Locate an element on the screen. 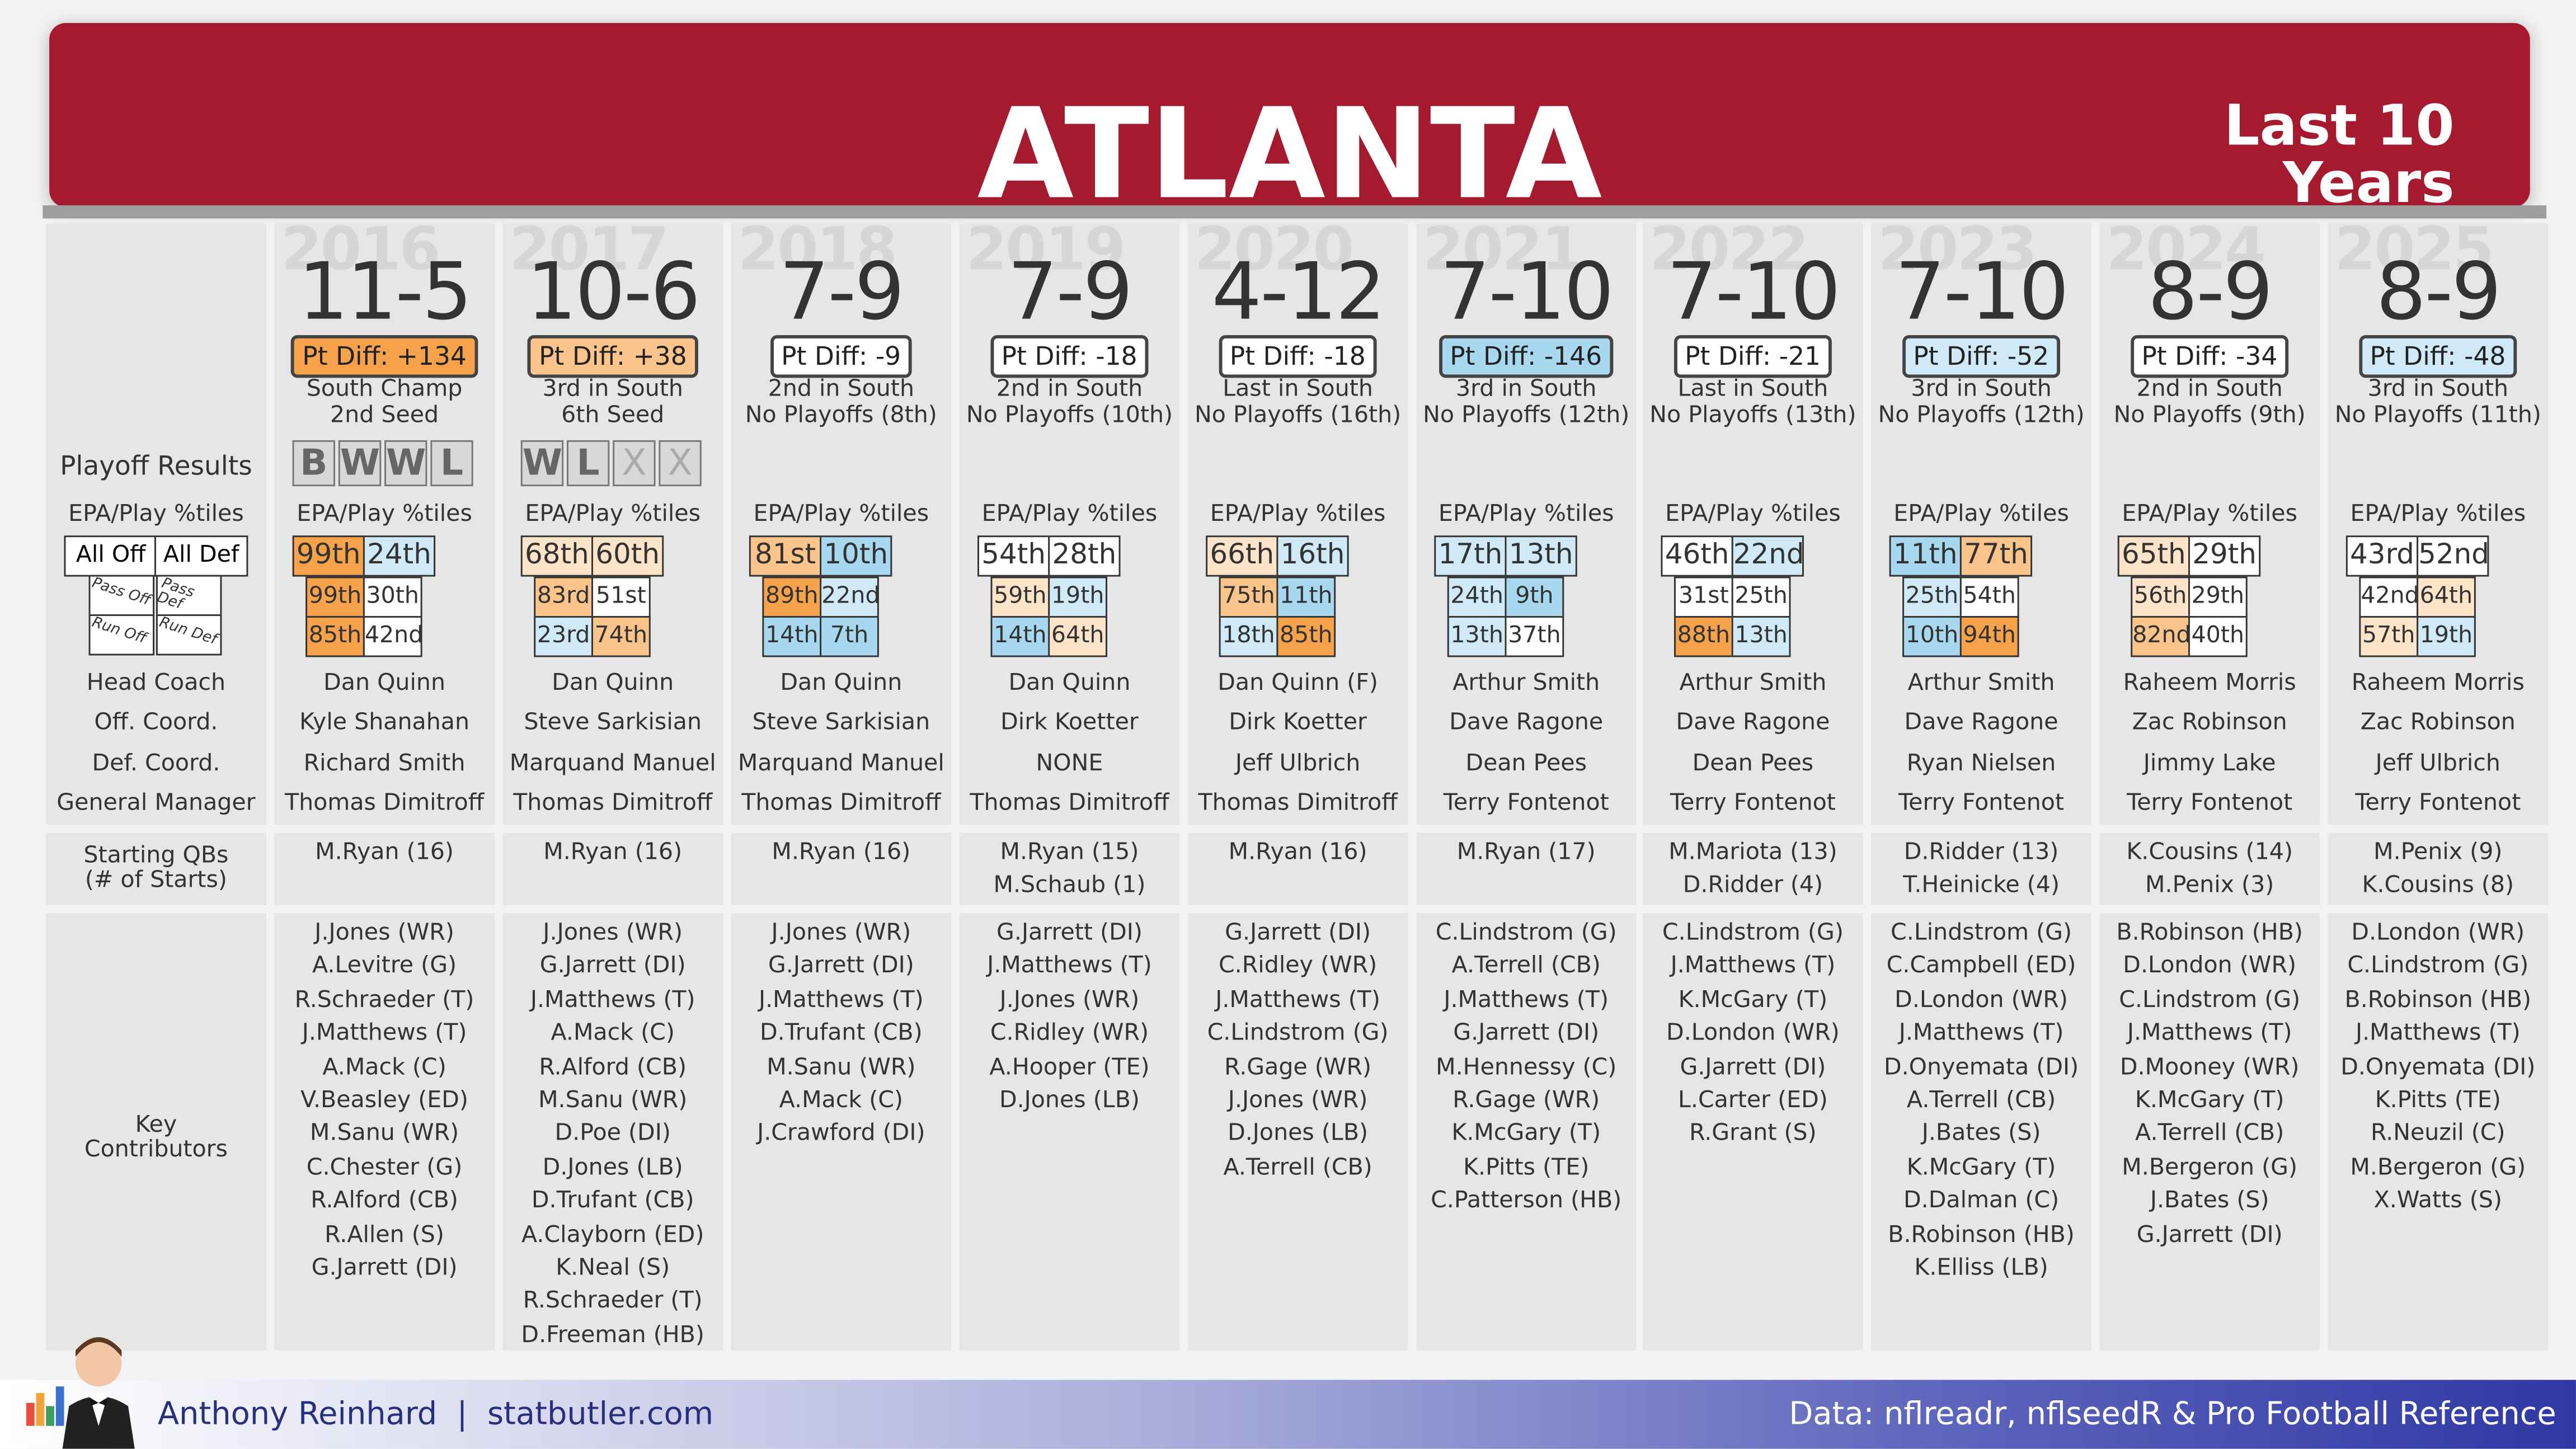 Image resolution: width=2576 pixels, height=1449 pixels. season-record: 11-5 is located at coordinates (385, 292).